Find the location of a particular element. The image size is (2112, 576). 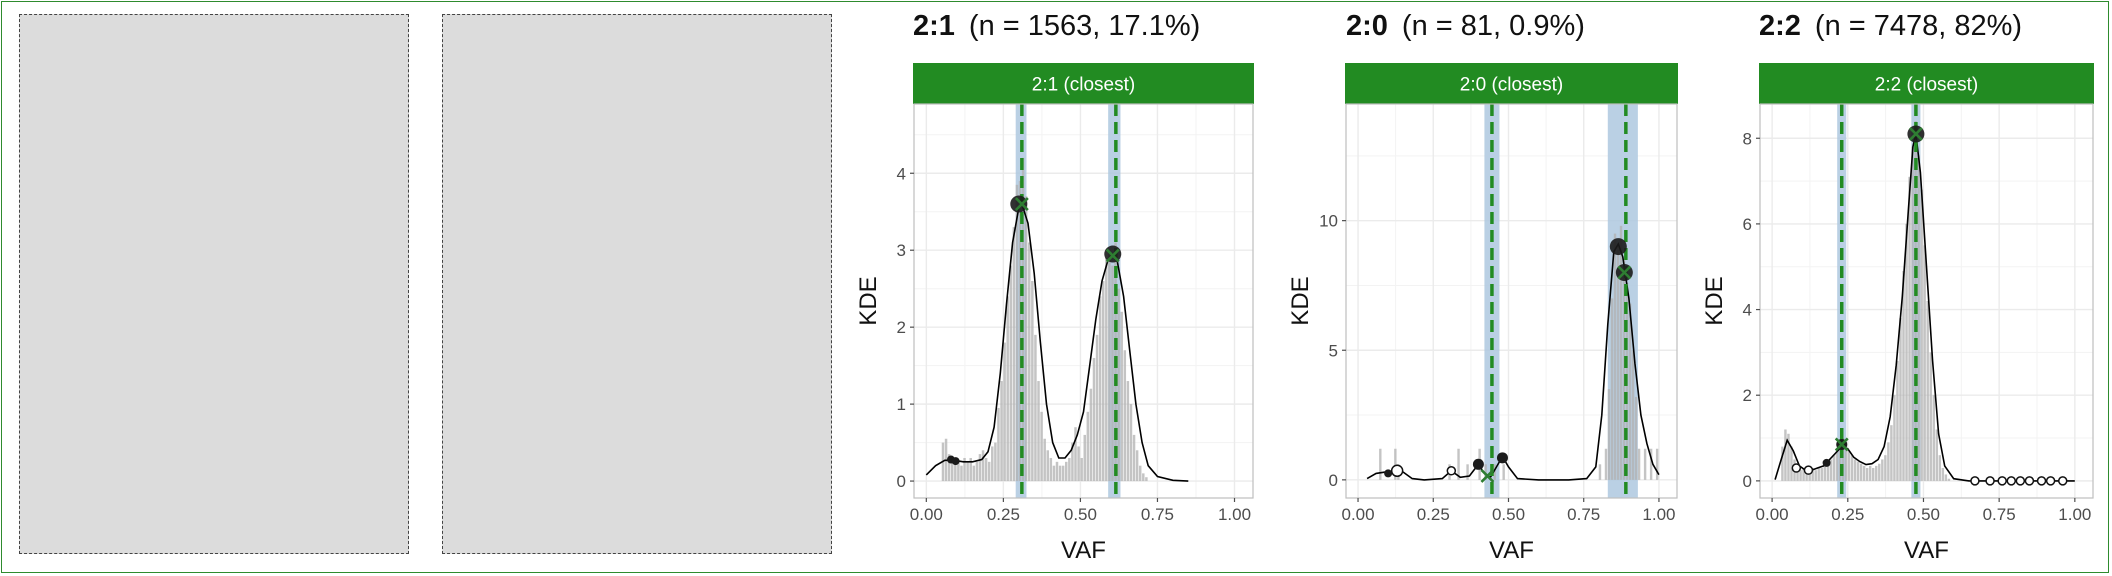

panel-title-karyotype: 2:2 is located at coordinates (1780, 26).